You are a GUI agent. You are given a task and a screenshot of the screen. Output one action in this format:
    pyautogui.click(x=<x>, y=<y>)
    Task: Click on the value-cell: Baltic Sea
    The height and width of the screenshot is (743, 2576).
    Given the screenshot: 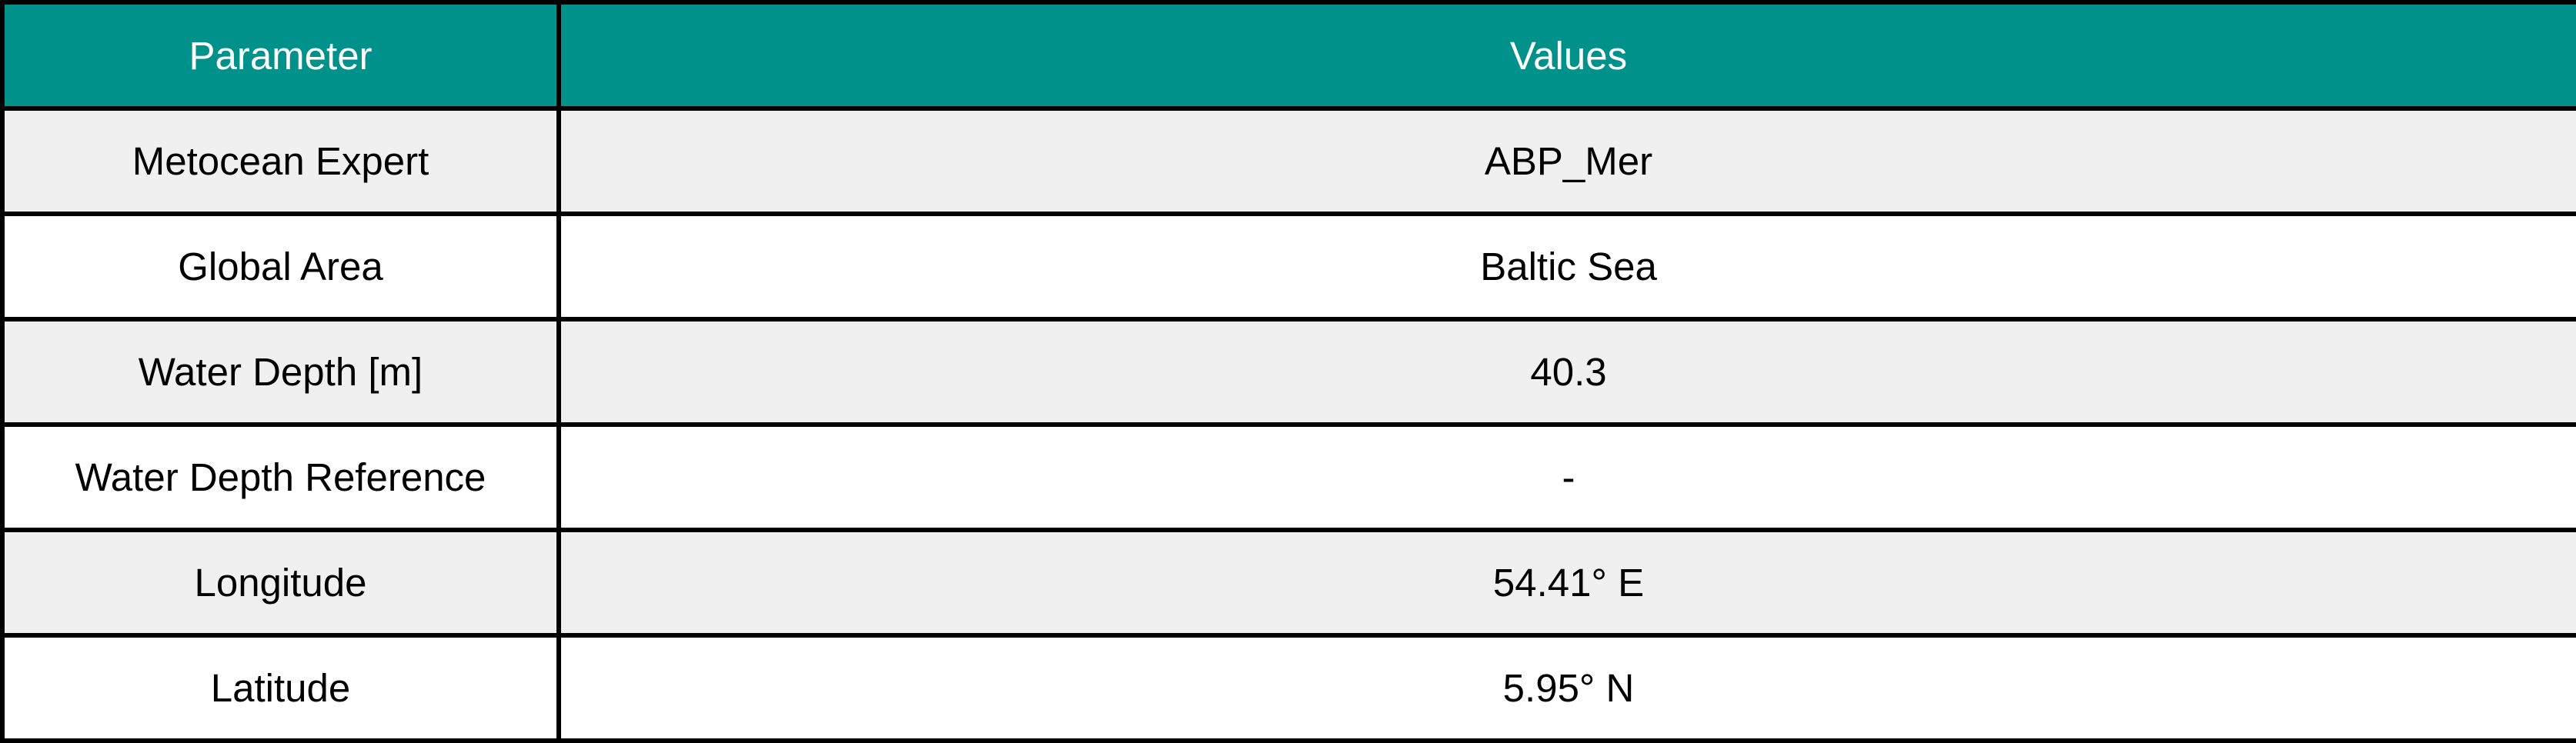 What is the action you would take?
    pyautogui.click(x=1566, y=267)
    